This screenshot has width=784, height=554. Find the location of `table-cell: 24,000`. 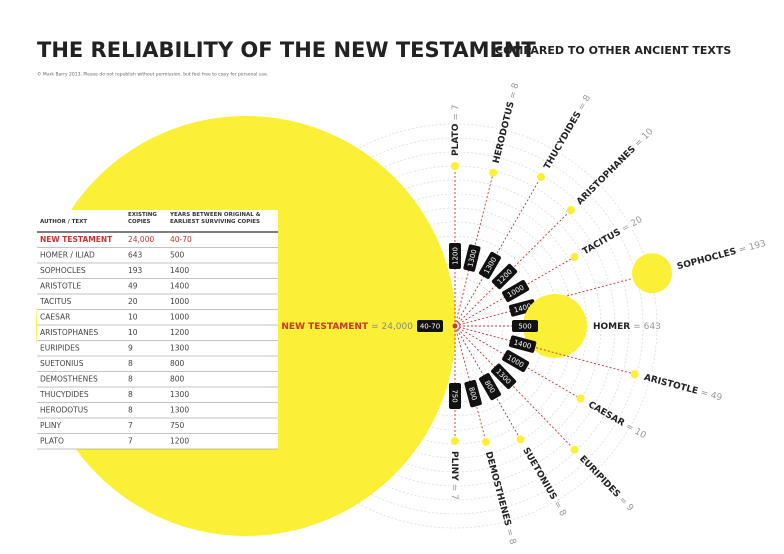

table-cell: 24,000 is located at coordinates (141, 239).